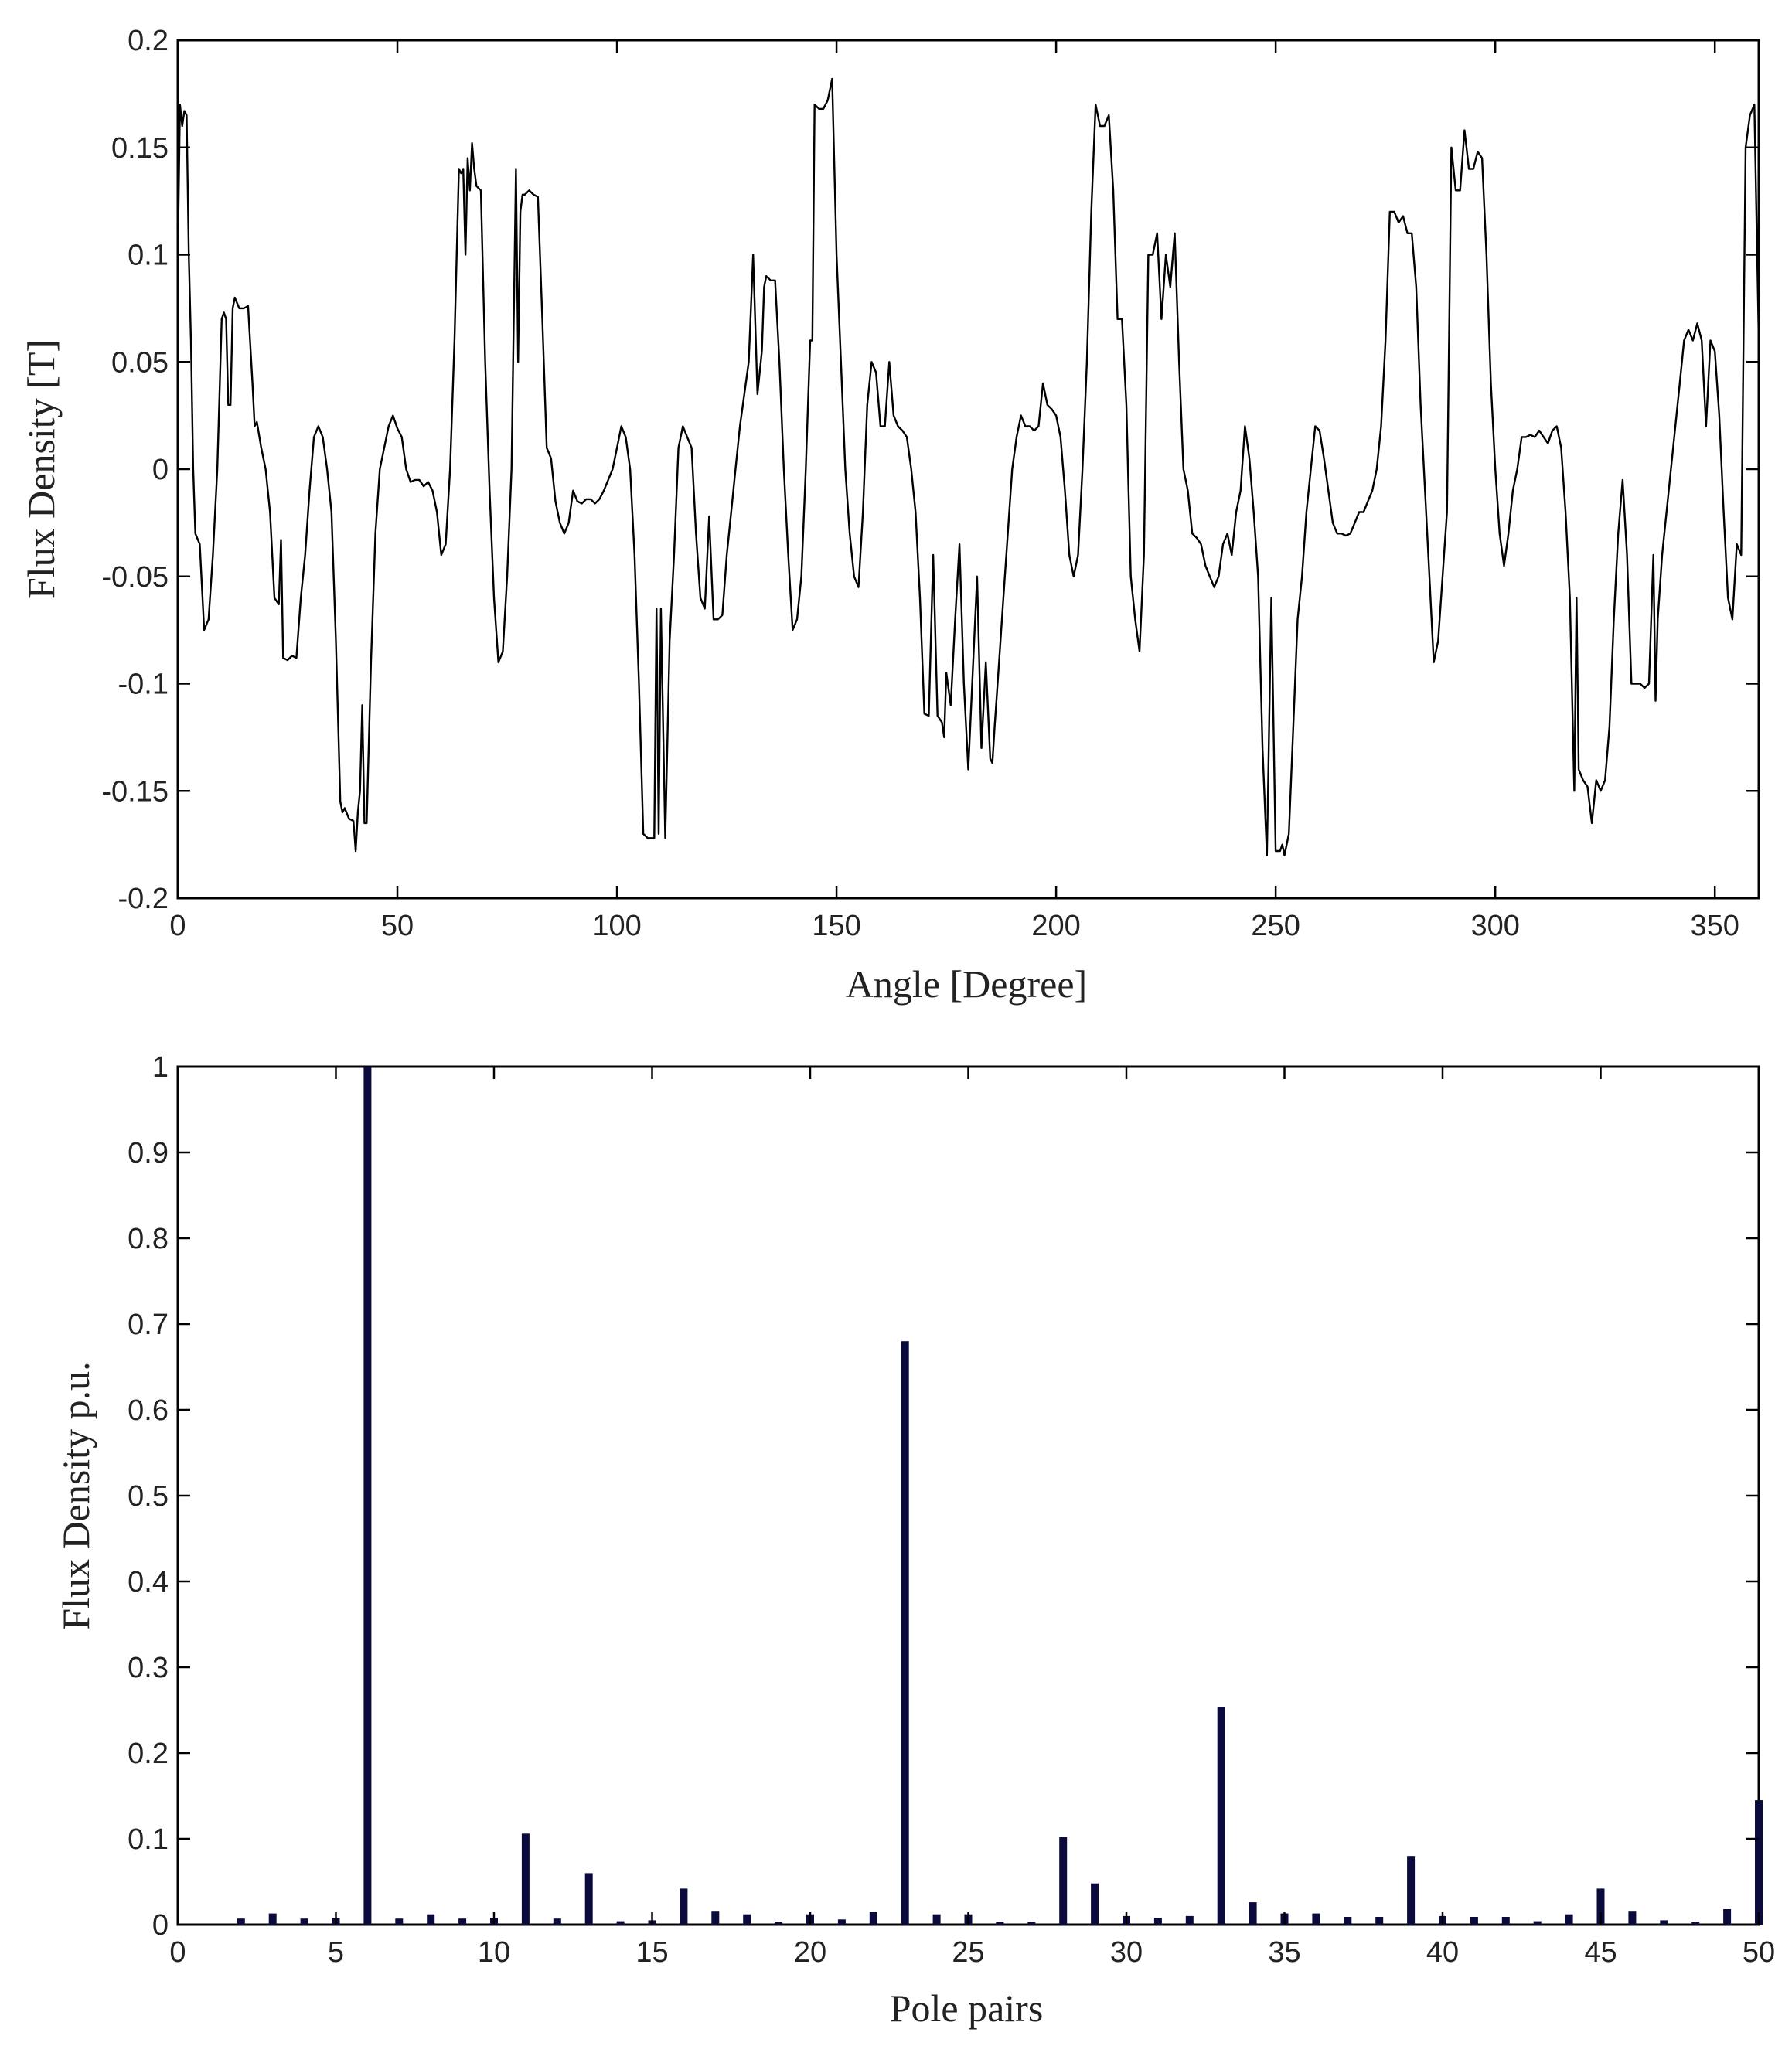  I want to click on bottom-y-tick-label: 0, so click(160, 1925).